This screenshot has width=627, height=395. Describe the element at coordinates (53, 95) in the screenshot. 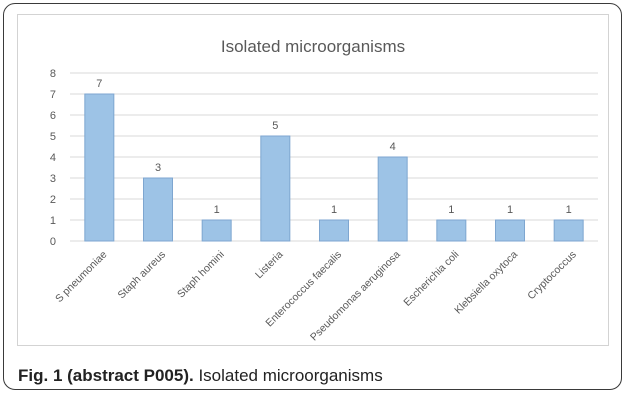

I see `y-tick-label: 7` at that location.